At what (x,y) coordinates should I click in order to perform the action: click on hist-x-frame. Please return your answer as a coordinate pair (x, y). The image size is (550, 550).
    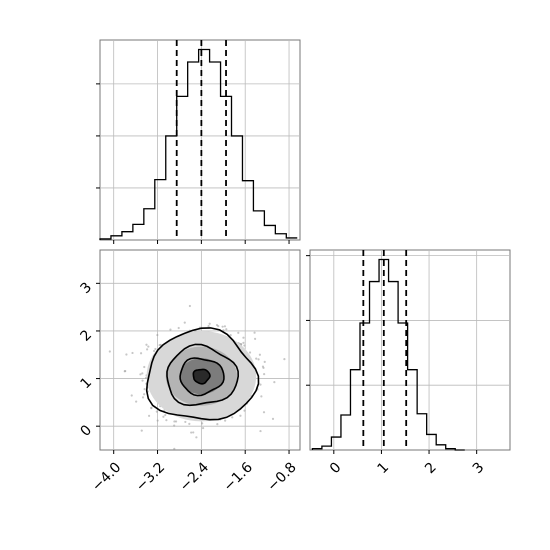
    Looking at the image, I should click on (200, 140).